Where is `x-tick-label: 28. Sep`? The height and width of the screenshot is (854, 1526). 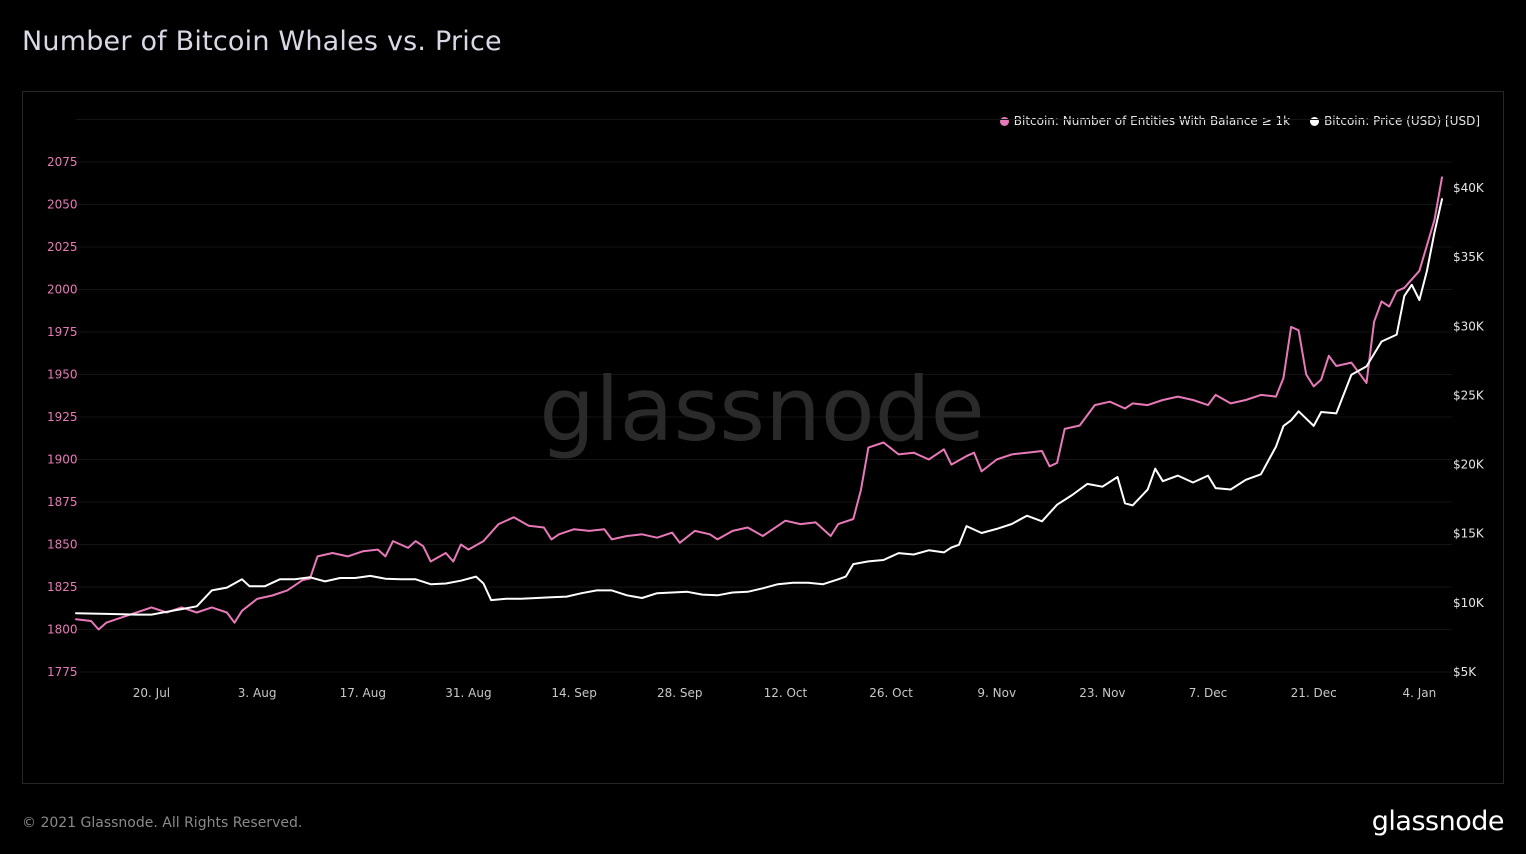
x-tick-label: 28. Sep is located at coordinates (680, 693).